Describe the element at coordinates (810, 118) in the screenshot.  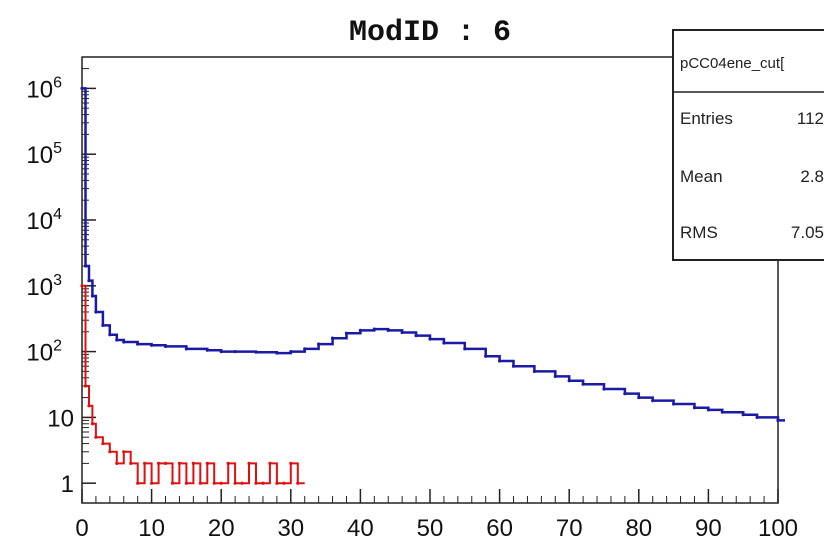
I see `stats-value-entries: 112` at that location.